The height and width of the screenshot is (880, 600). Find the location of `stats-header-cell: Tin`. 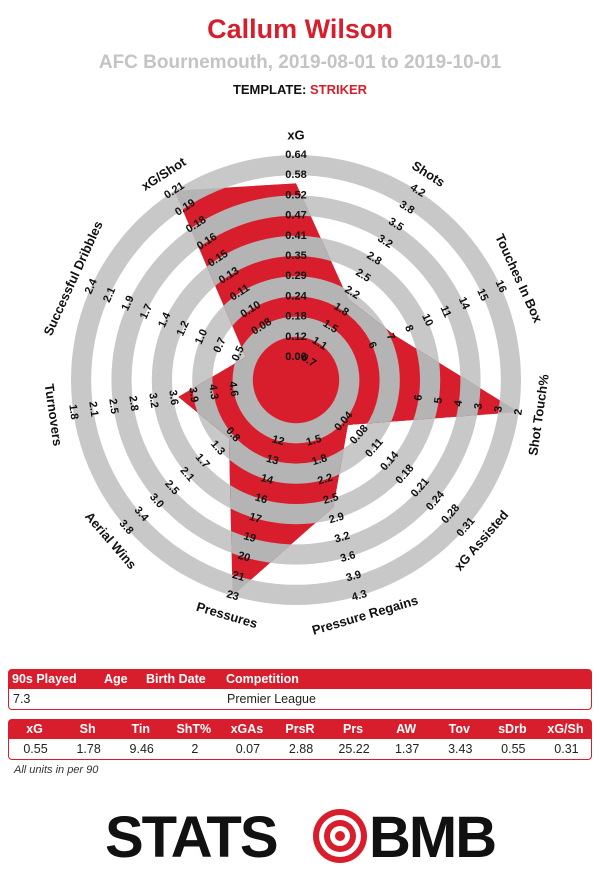

stats-header-cell: Tin is located at coordinates (140, 729).